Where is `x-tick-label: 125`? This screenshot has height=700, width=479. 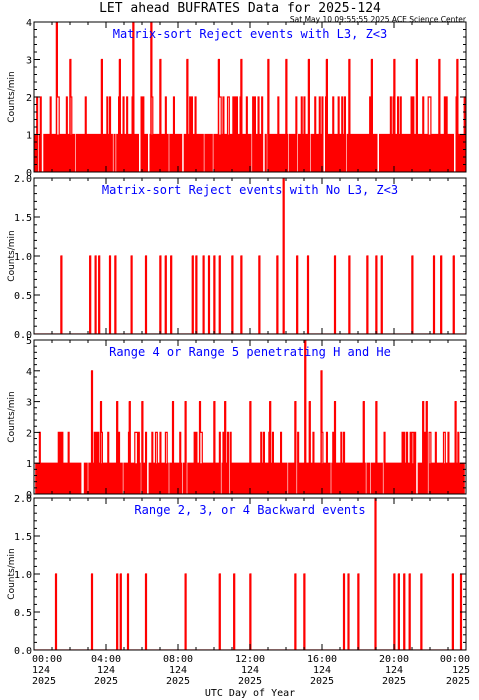 x-tick-label: 125 is located at coordinates (461, 670).